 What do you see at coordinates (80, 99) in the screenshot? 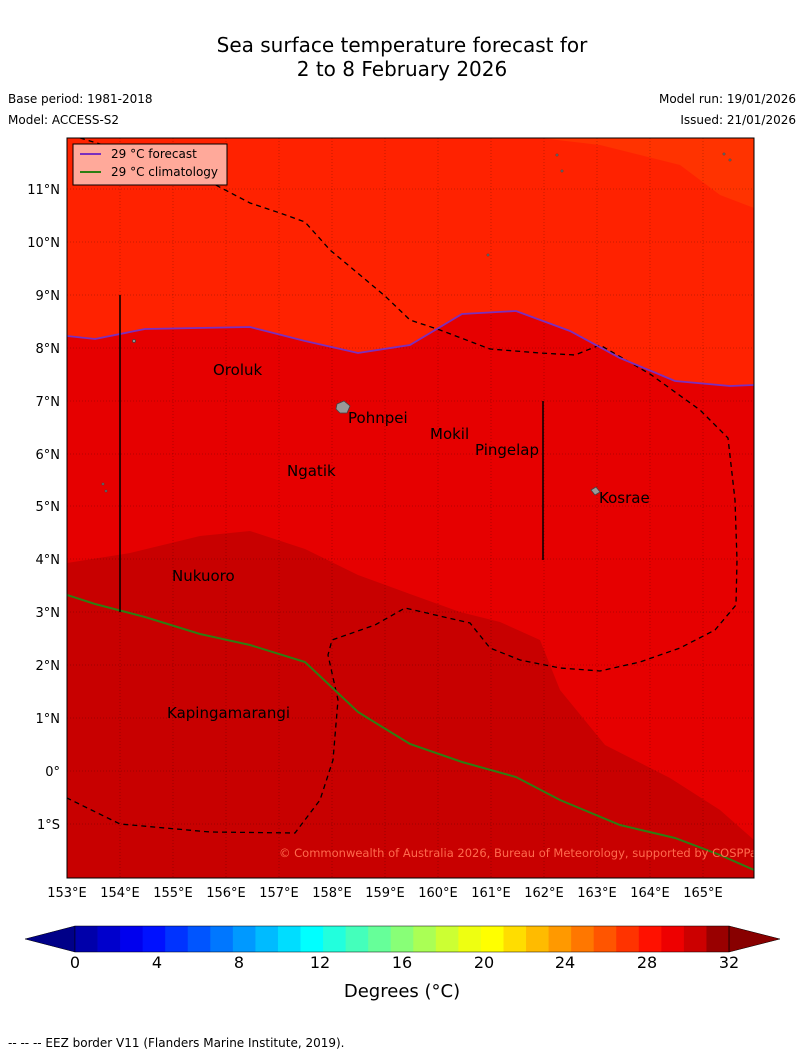
I see `base-period: Base period: 1981-2018` at bounding box center [80, 99].